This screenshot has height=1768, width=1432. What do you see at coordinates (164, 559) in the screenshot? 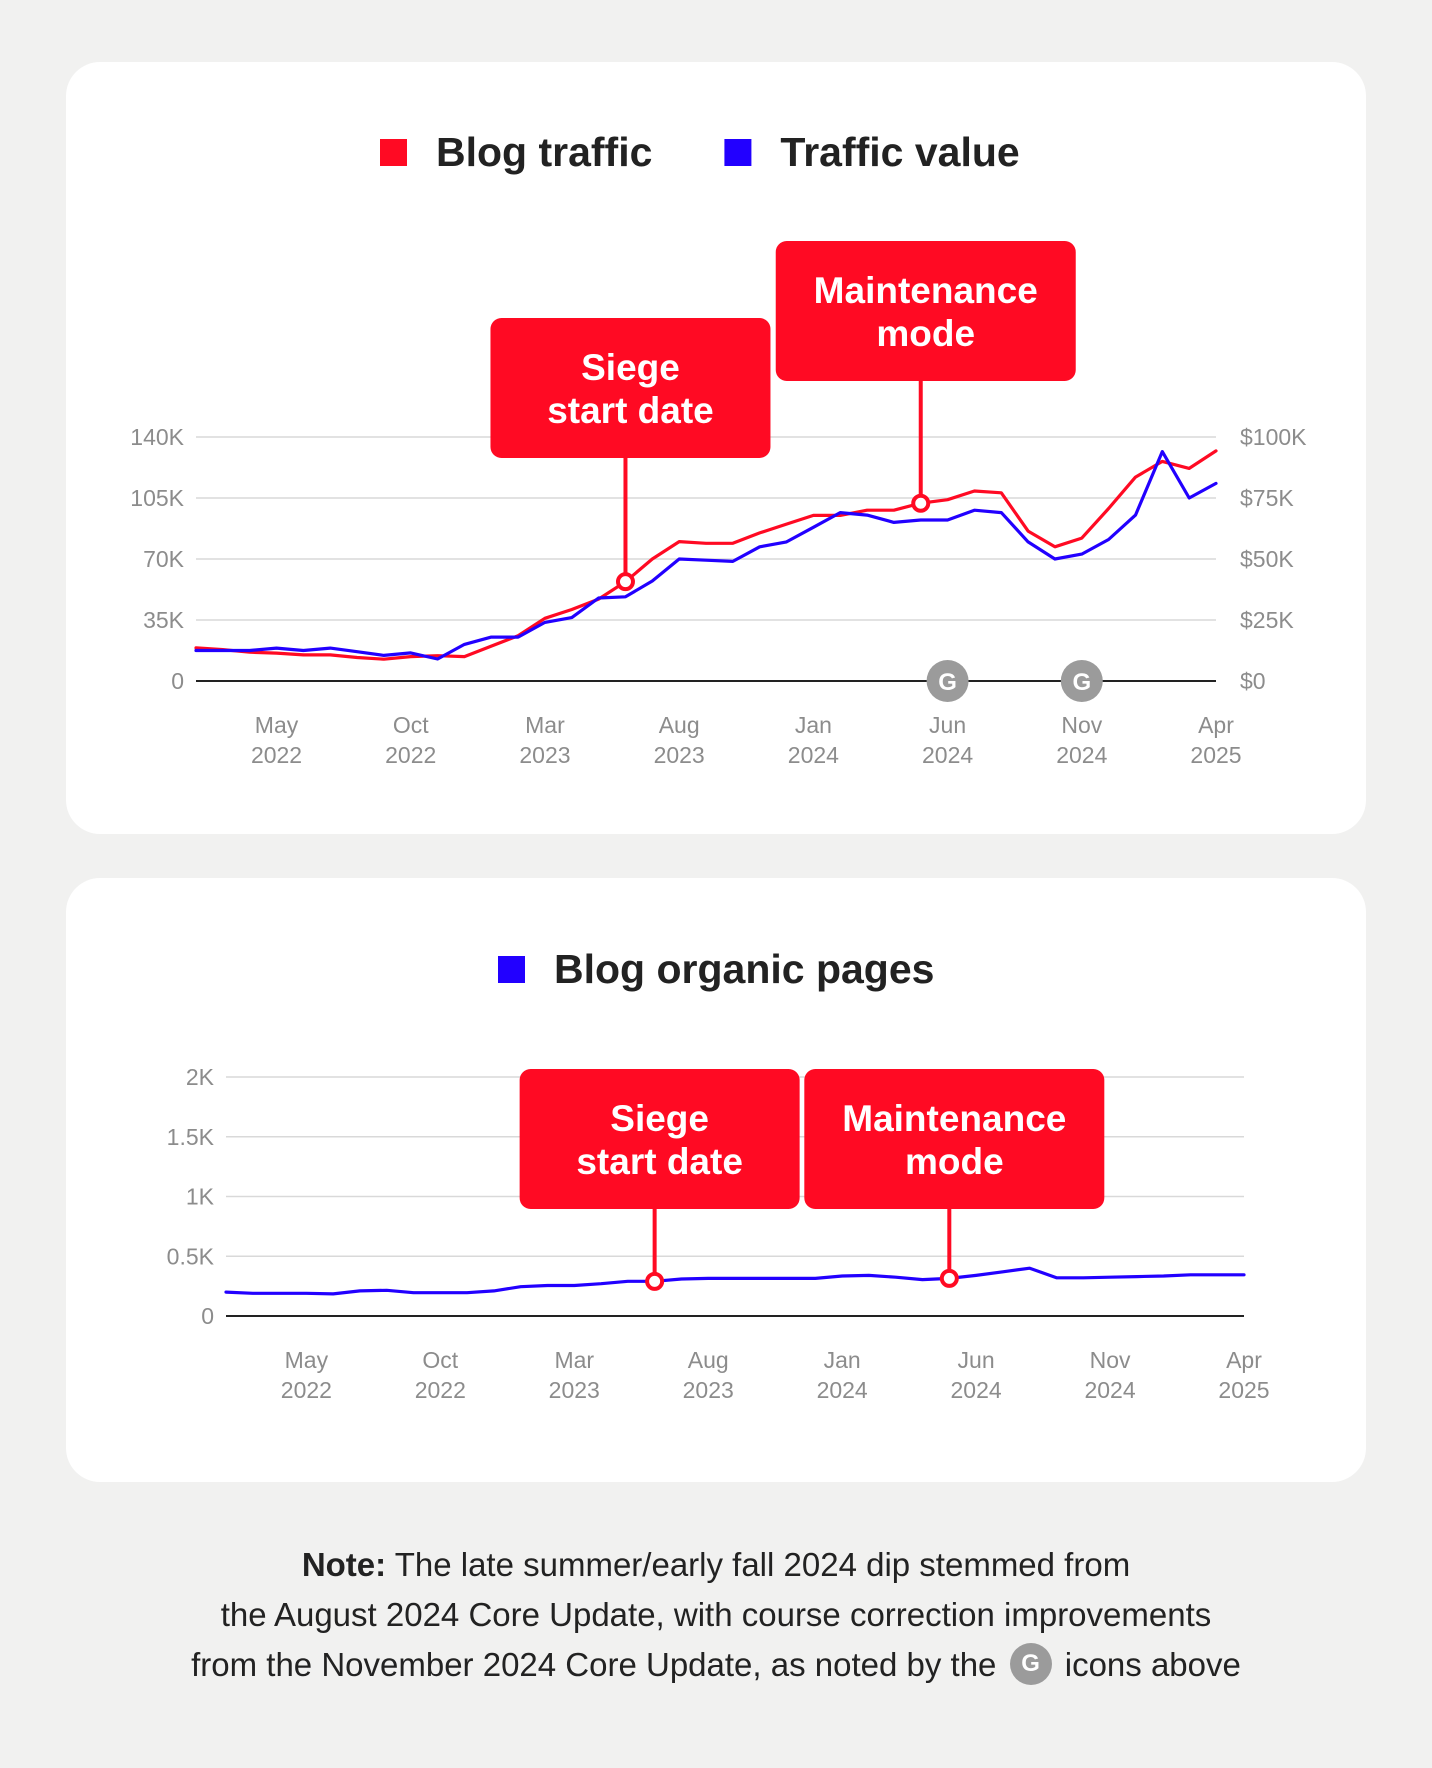
I see `y-tick-label: 70K` at bounding box center [164, 559].